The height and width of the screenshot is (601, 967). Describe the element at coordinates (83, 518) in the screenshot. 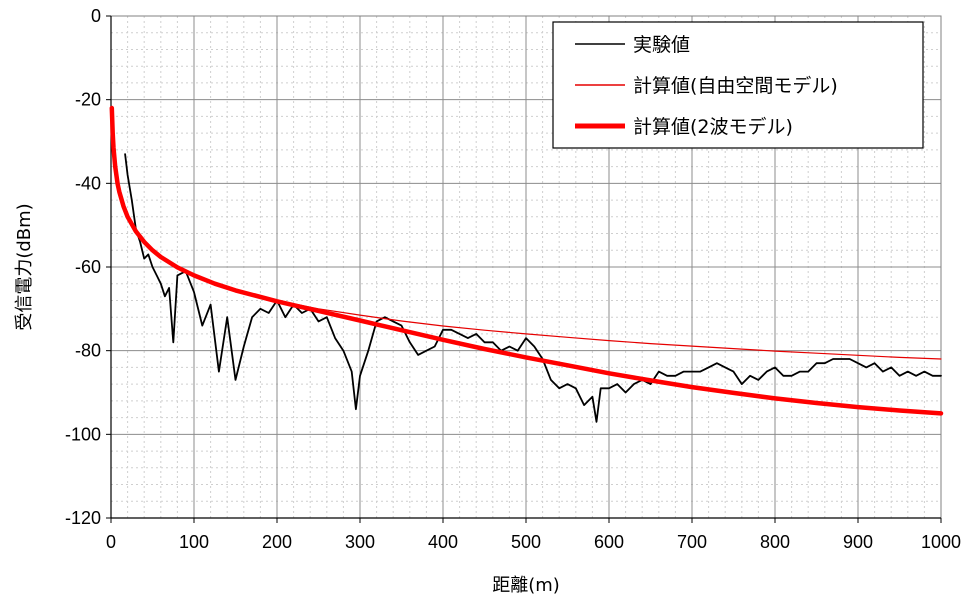

I see `y-tick-label: -120` at that location.